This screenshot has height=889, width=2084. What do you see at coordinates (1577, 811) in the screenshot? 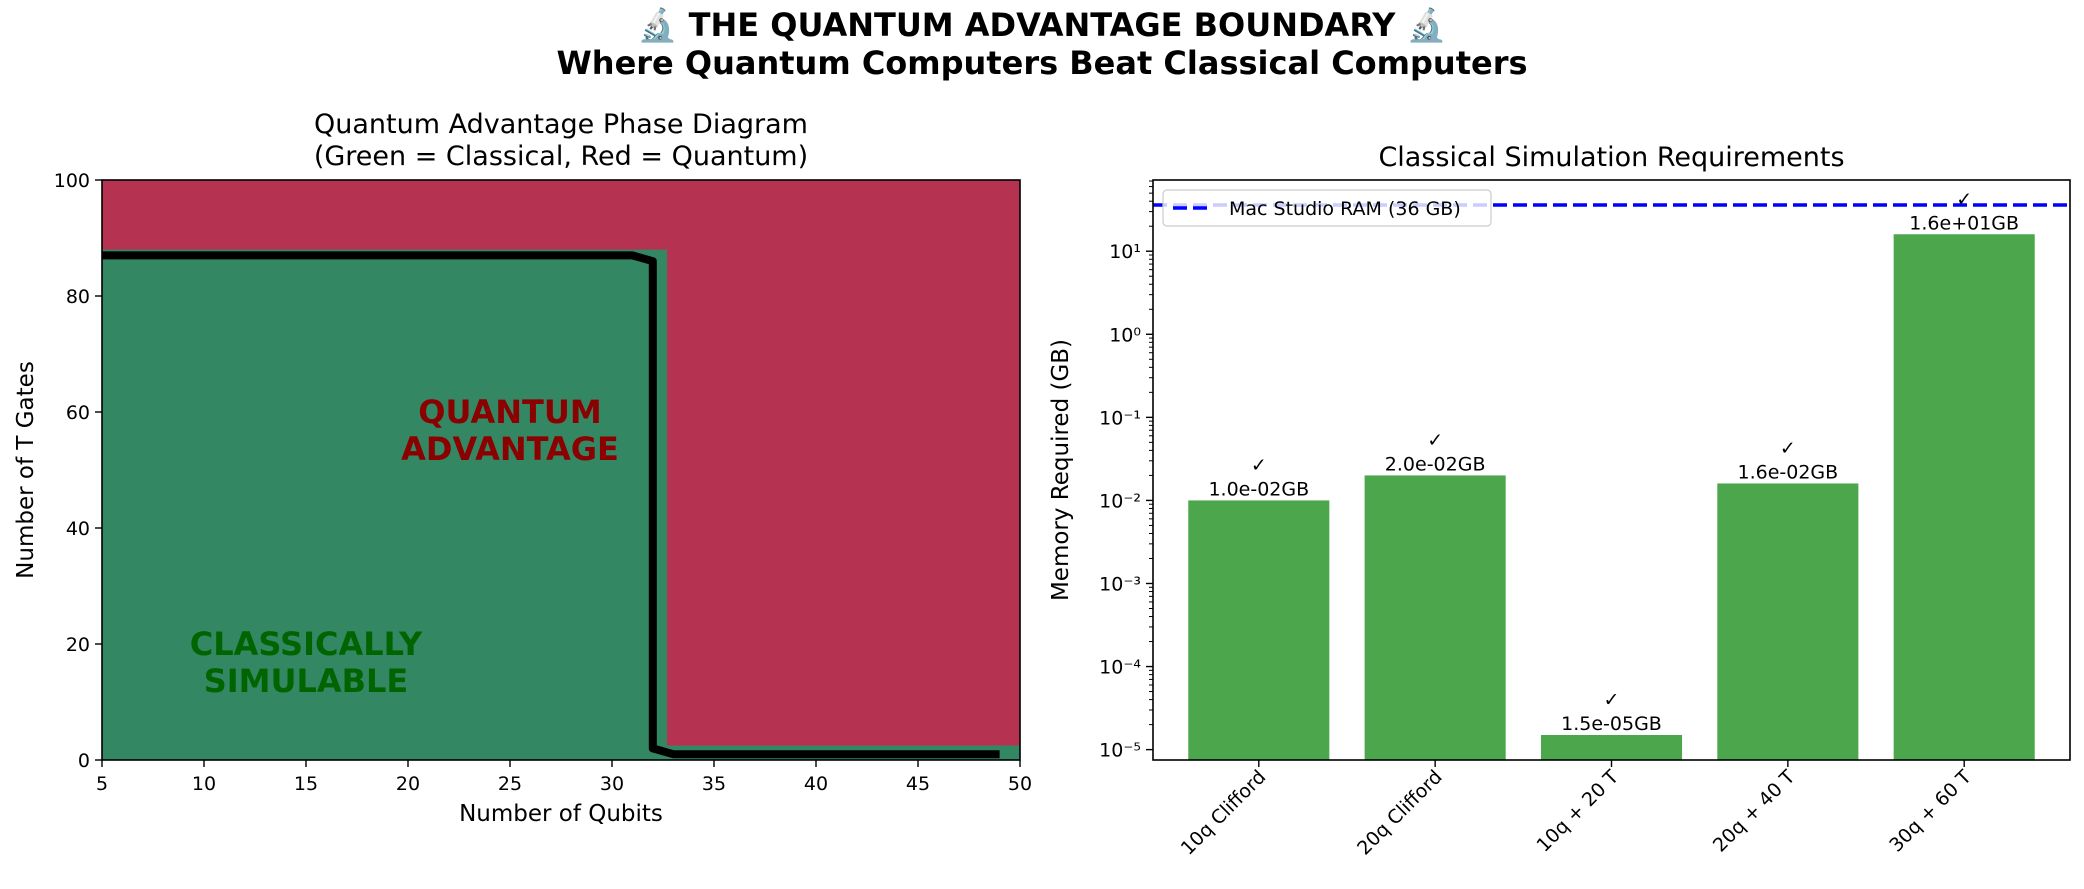
I see `x-category-label: 10q + 20 T` at bounding box center [1577, 811].